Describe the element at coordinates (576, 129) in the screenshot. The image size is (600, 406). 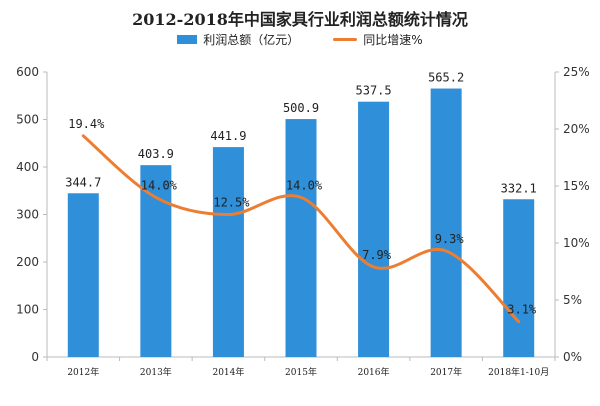
I see `right-tick-label: 20%` at that location.